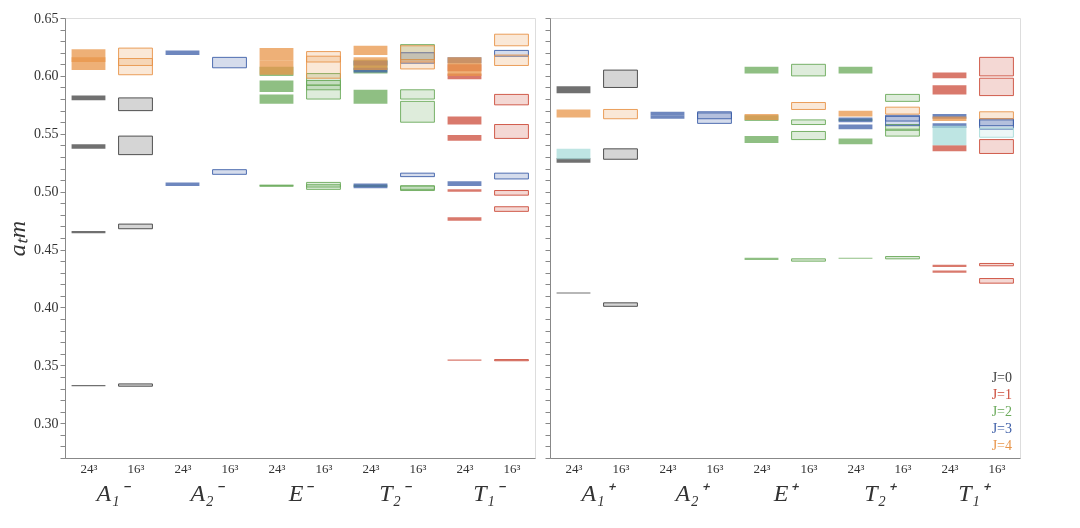 The width and height of the screenshot is (1080, 528). Describe the element at coordinates (17, 238) in the screenshot. I see `y-axis-title: aₜm` at that location.